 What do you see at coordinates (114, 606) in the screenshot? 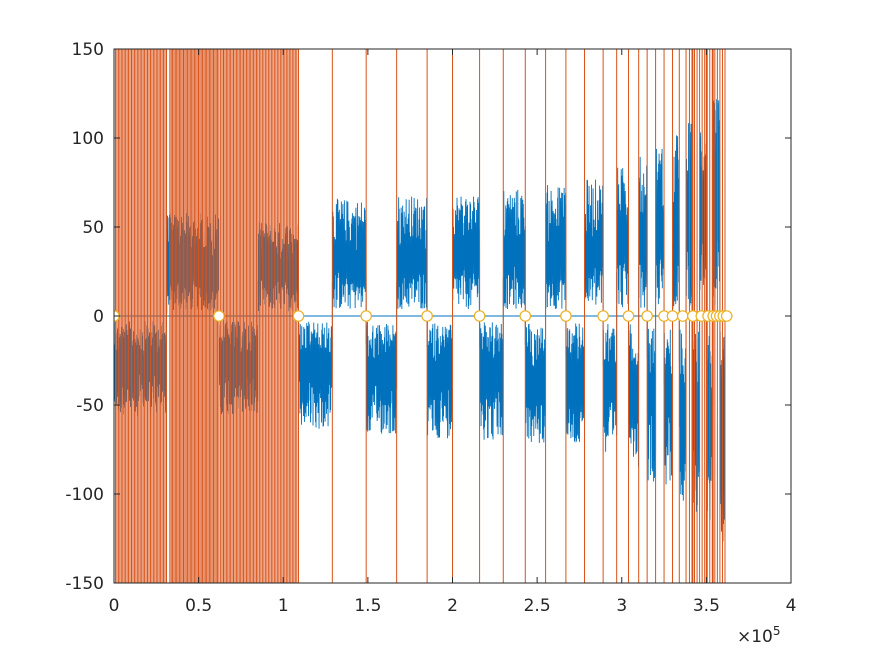
I see `x-tick-label: 0` at bounding box center [114, 606].